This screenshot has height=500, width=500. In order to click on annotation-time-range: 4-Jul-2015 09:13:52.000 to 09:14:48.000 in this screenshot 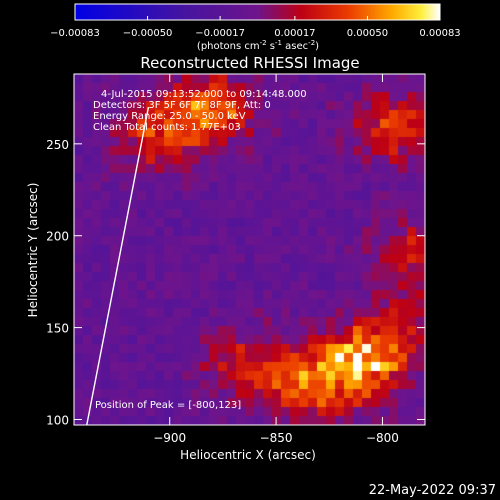, I will do `click(204, 94)`.